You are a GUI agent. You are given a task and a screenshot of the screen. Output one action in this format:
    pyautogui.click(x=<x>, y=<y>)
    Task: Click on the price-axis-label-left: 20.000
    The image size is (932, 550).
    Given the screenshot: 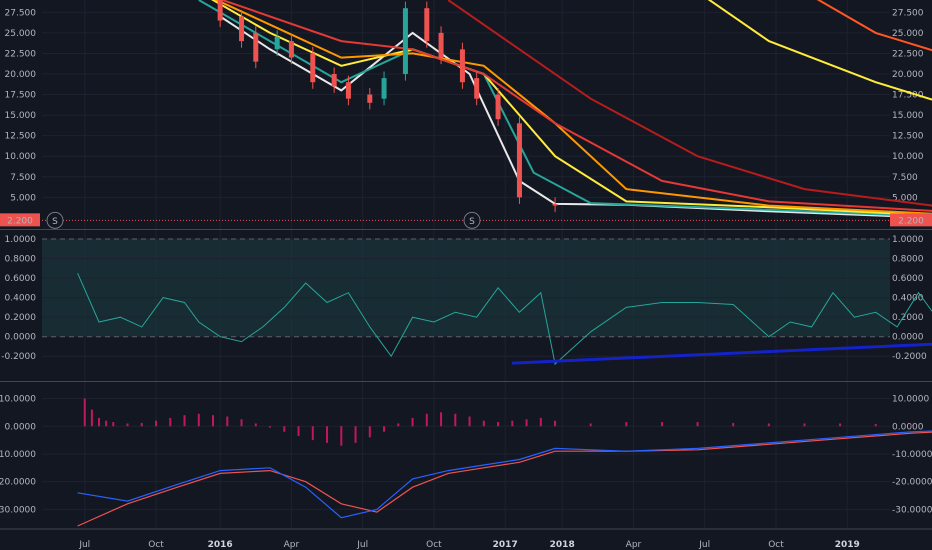 What is the action you would take?
    pyautogui.click(x=21, y=75)
    